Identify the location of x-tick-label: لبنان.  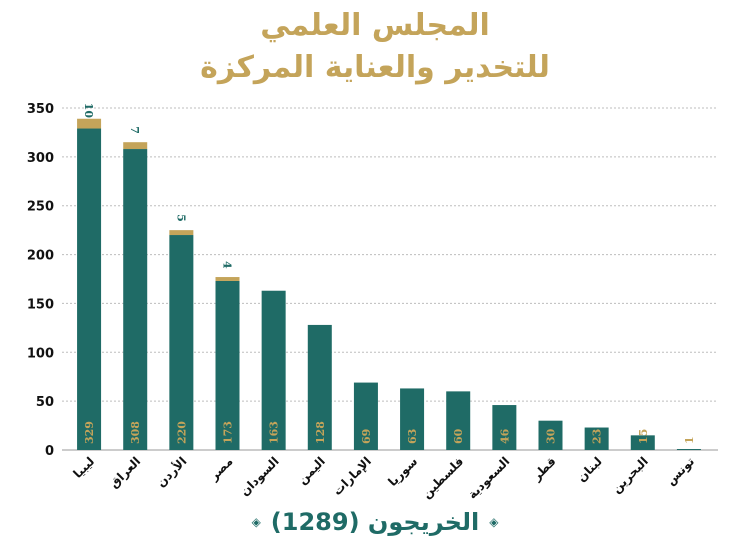
(589, 469).